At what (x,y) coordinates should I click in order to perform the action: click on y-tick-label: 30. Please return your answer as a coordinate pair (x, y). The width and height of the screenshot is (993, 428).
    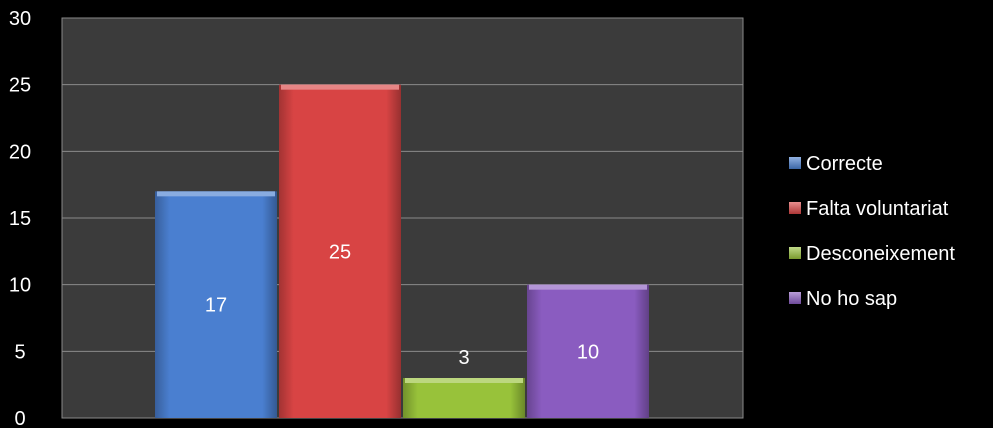
    Looking at the image, I should click on (20, 19).